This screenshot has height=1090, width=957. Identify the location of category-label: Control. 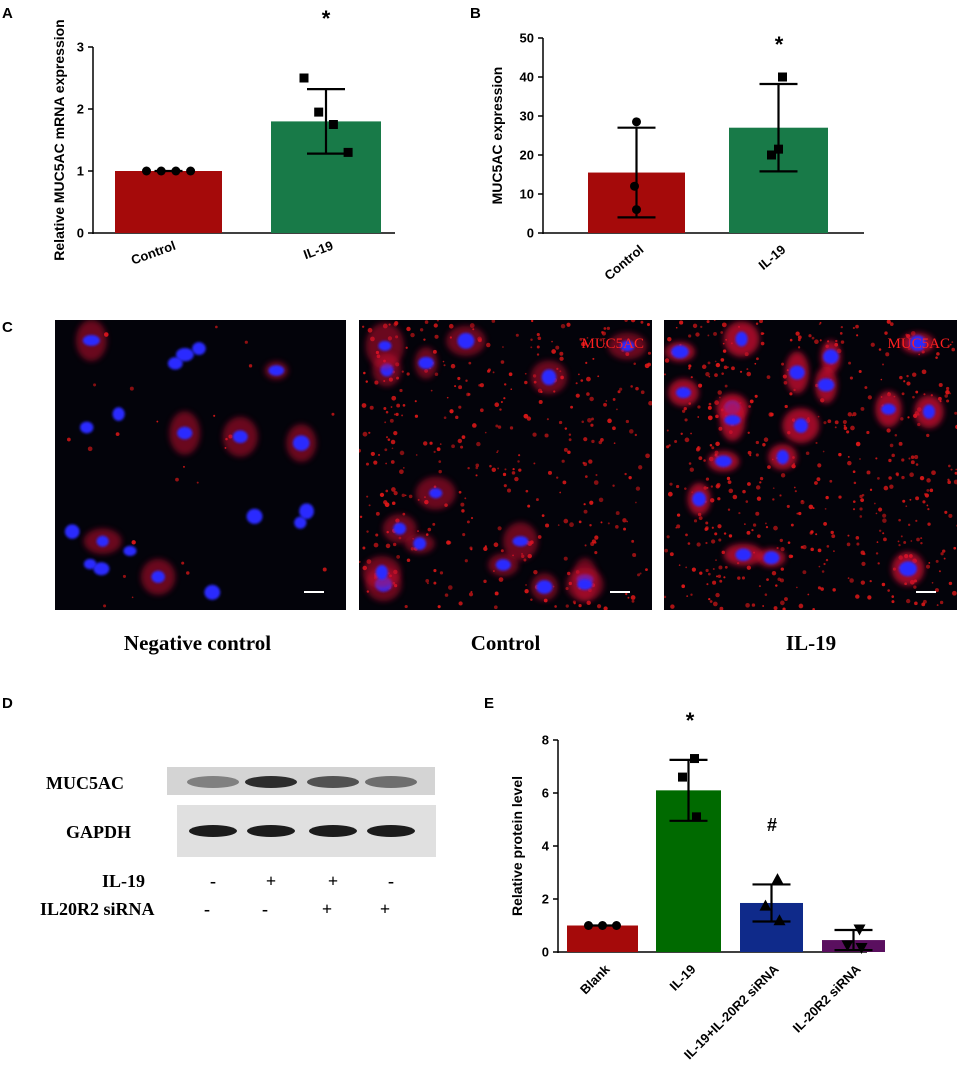
(153, 253).